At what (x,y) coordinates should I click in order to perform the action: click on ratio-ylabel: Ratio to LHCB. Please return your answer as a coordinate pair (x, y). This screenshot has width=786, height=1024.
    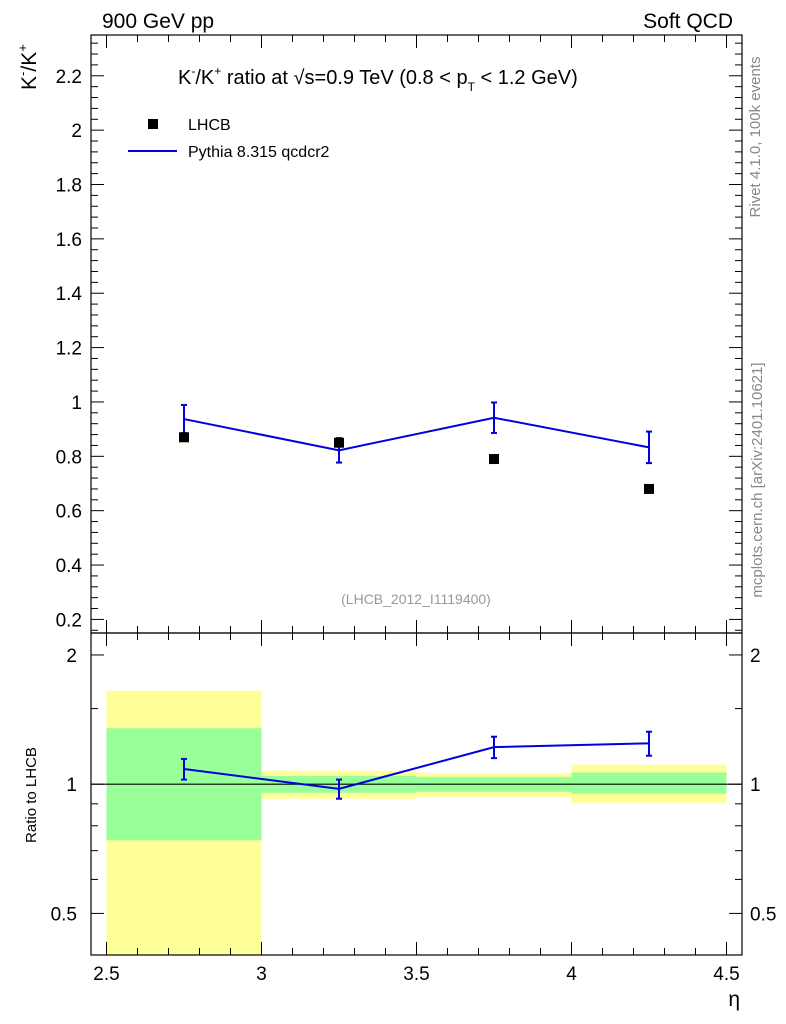
    Looking at the image, I should click on (31, 795).